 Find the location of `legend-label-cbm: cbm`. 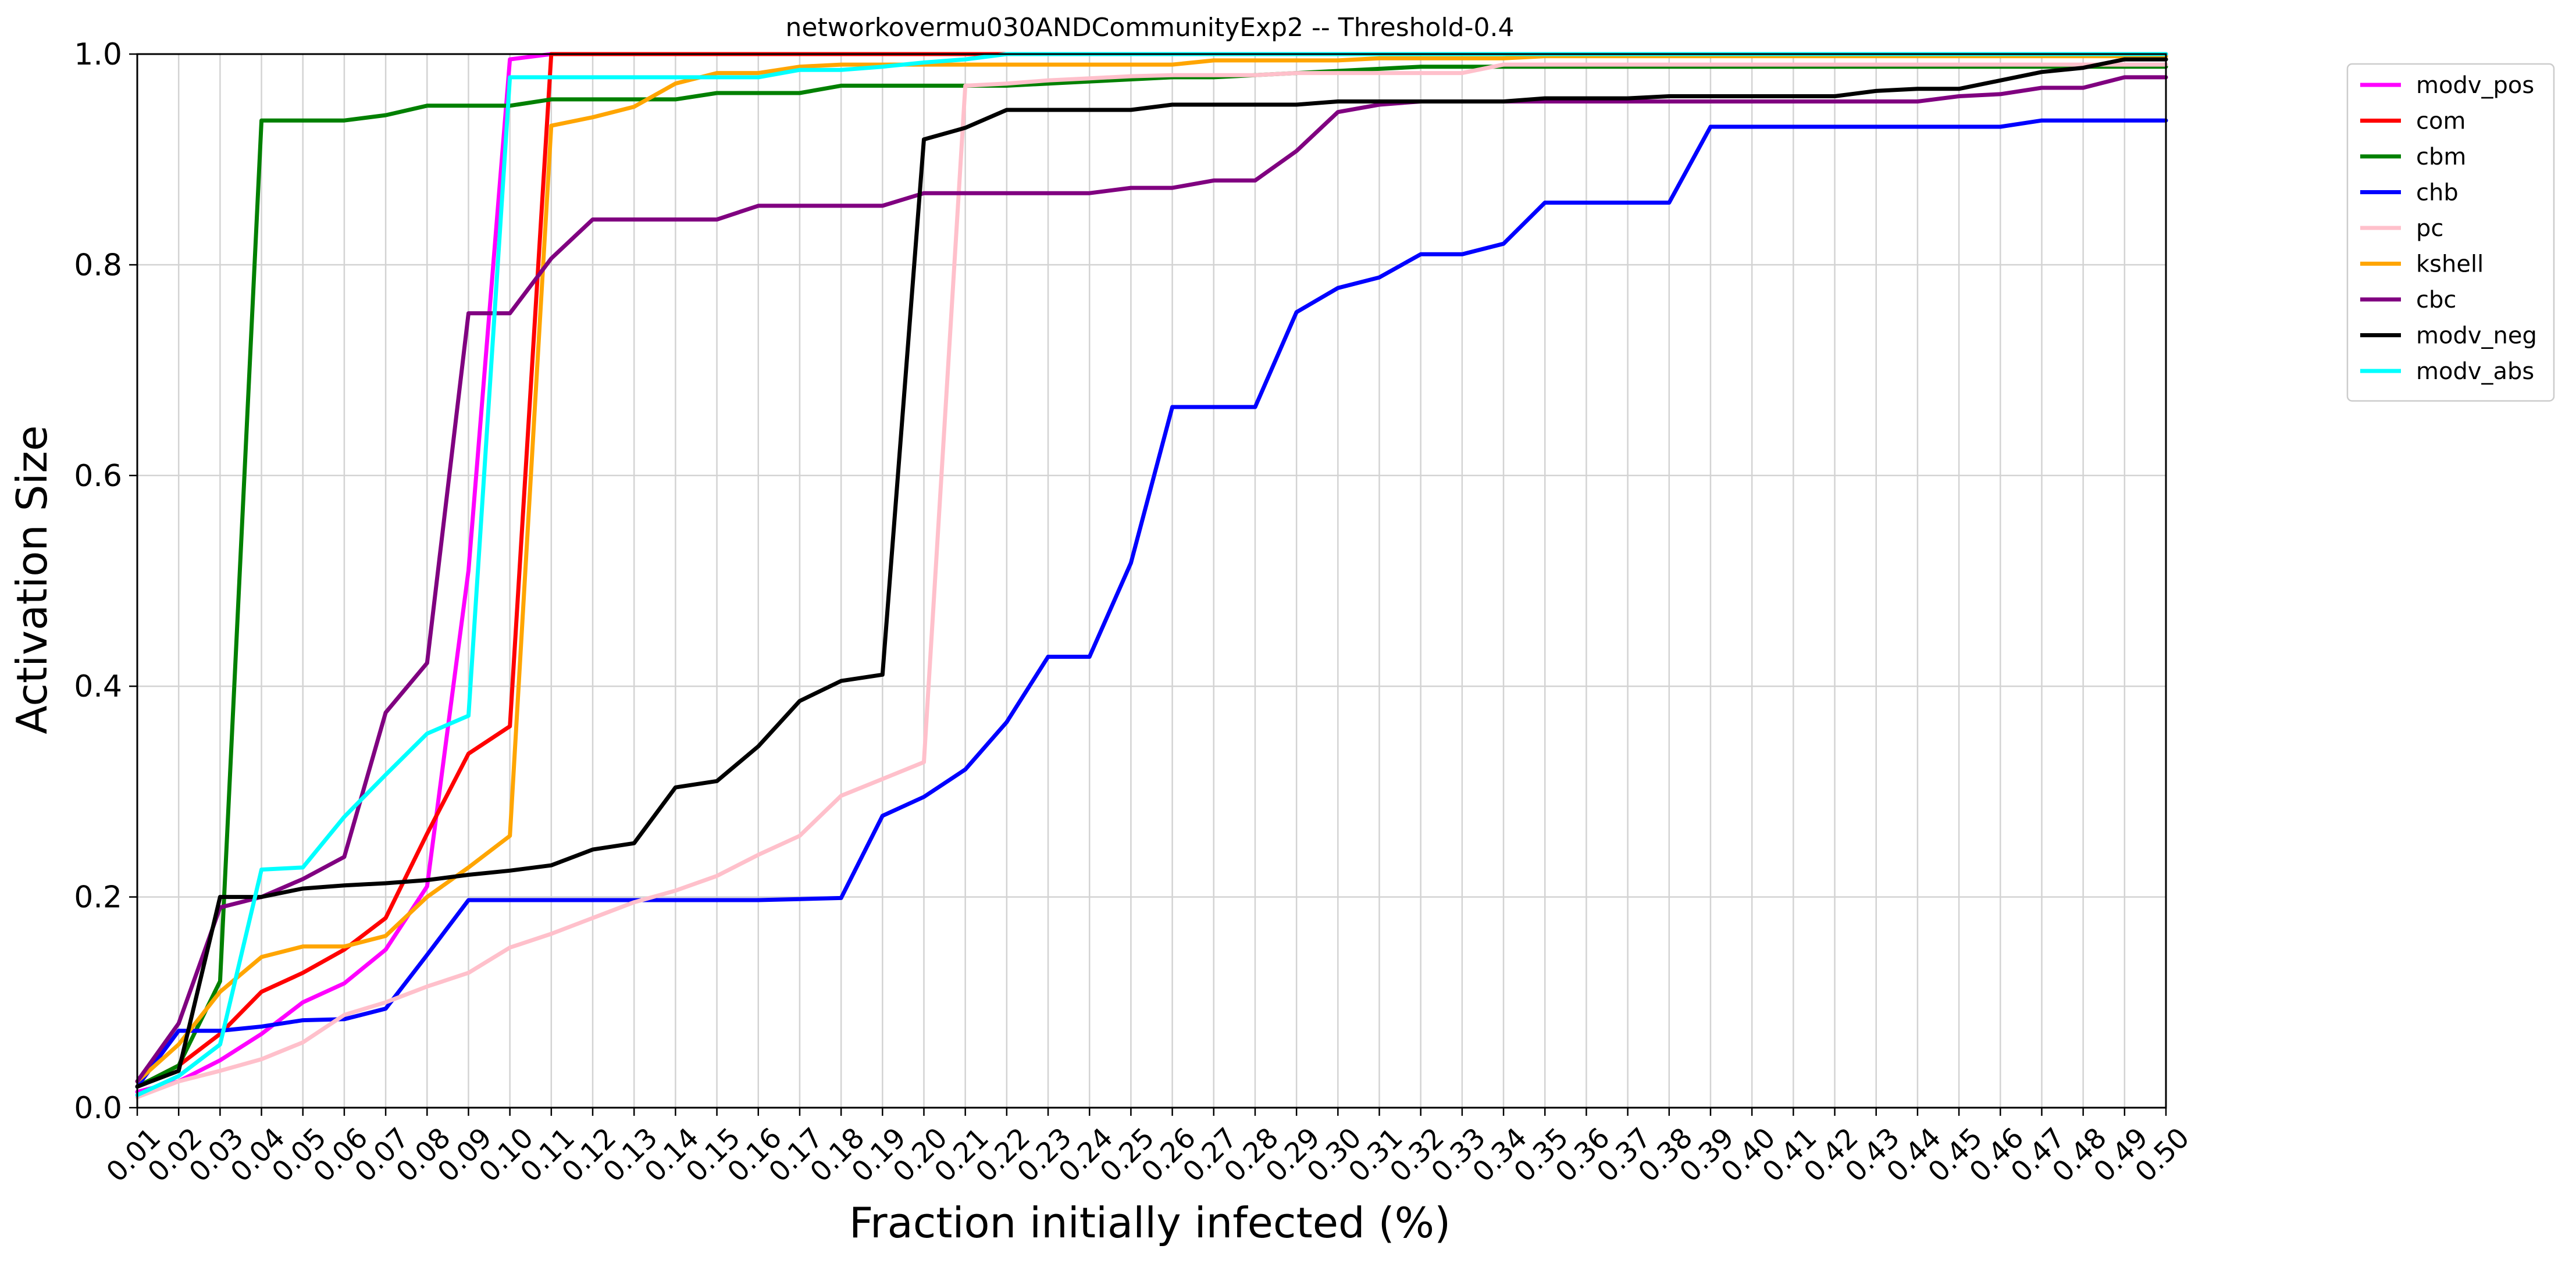

legend-label-cbm: cbm is located at coordinates (2441, 157).